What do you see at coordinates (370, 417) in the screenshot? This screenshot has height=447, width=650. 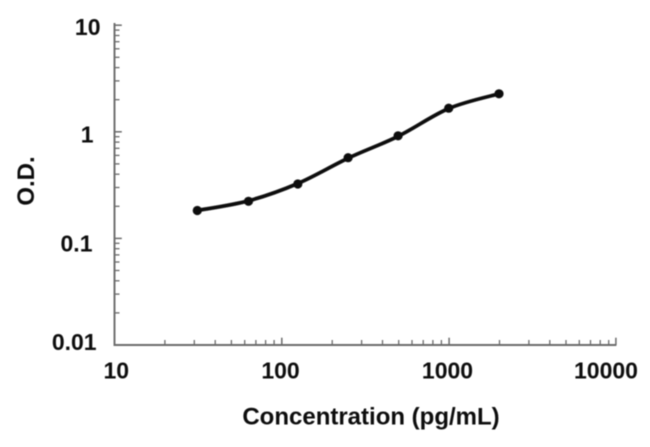 I see `svg-text: Concentration (pg/mL)` at bounding box center [370, 417].